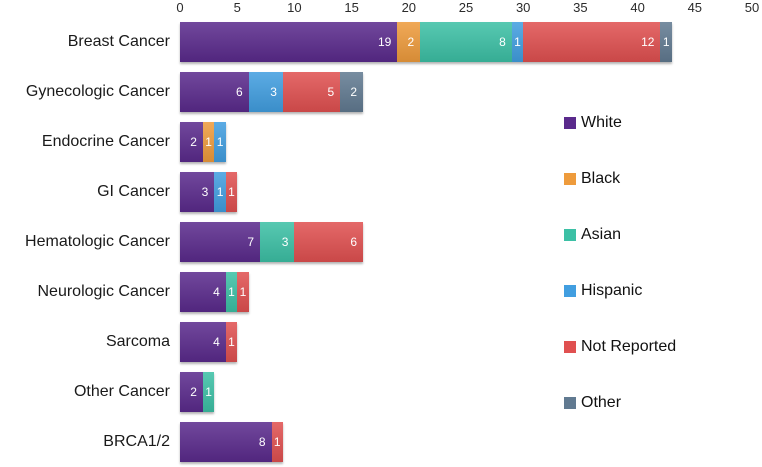 The width and height of the screenshot is (762, 467). I want to click on axis-tick-label: 40, so click(637, 7).